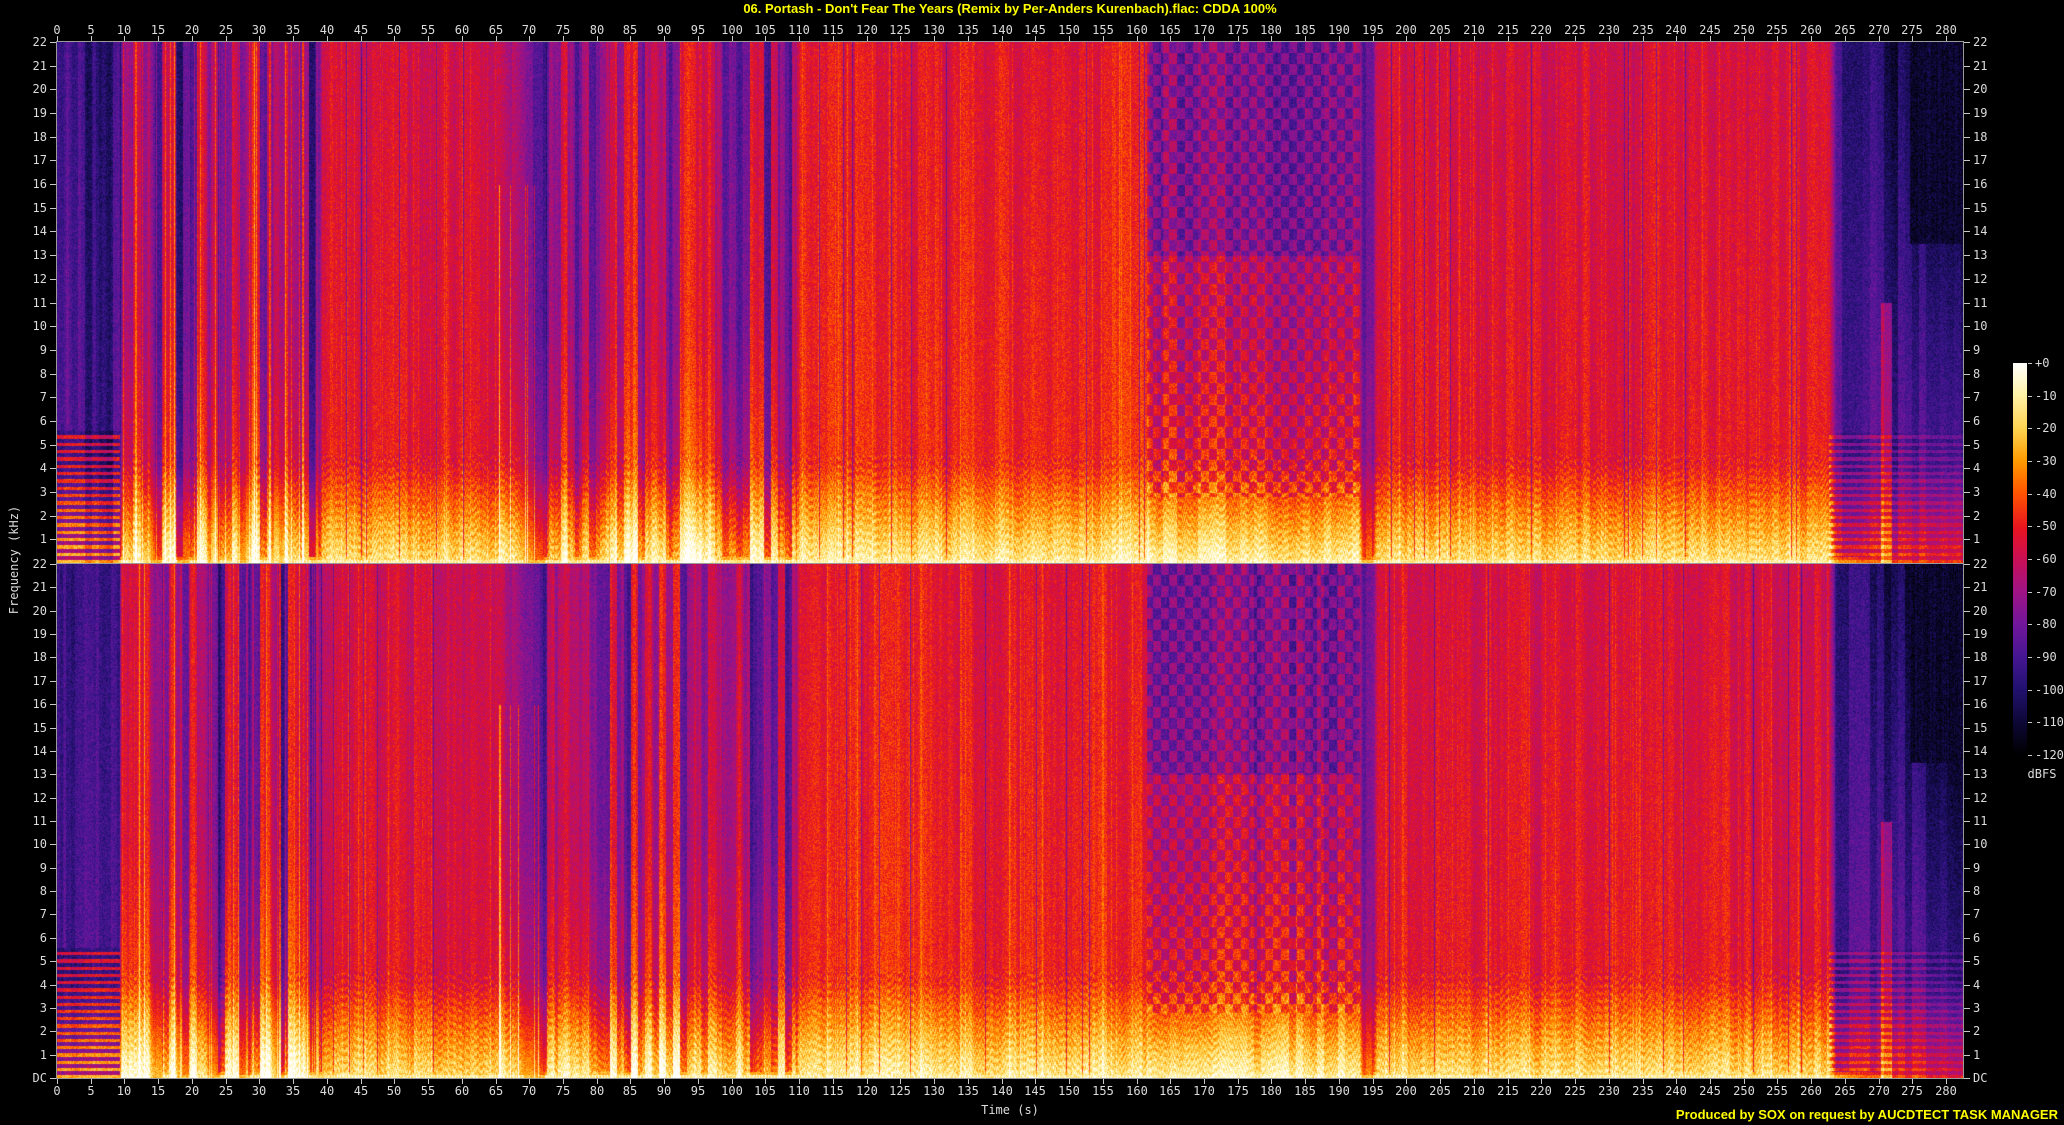 The height and width of the screenshot is (1125, 2064). I want to click on freq-tick-label: 3, so click(1977, 1008).